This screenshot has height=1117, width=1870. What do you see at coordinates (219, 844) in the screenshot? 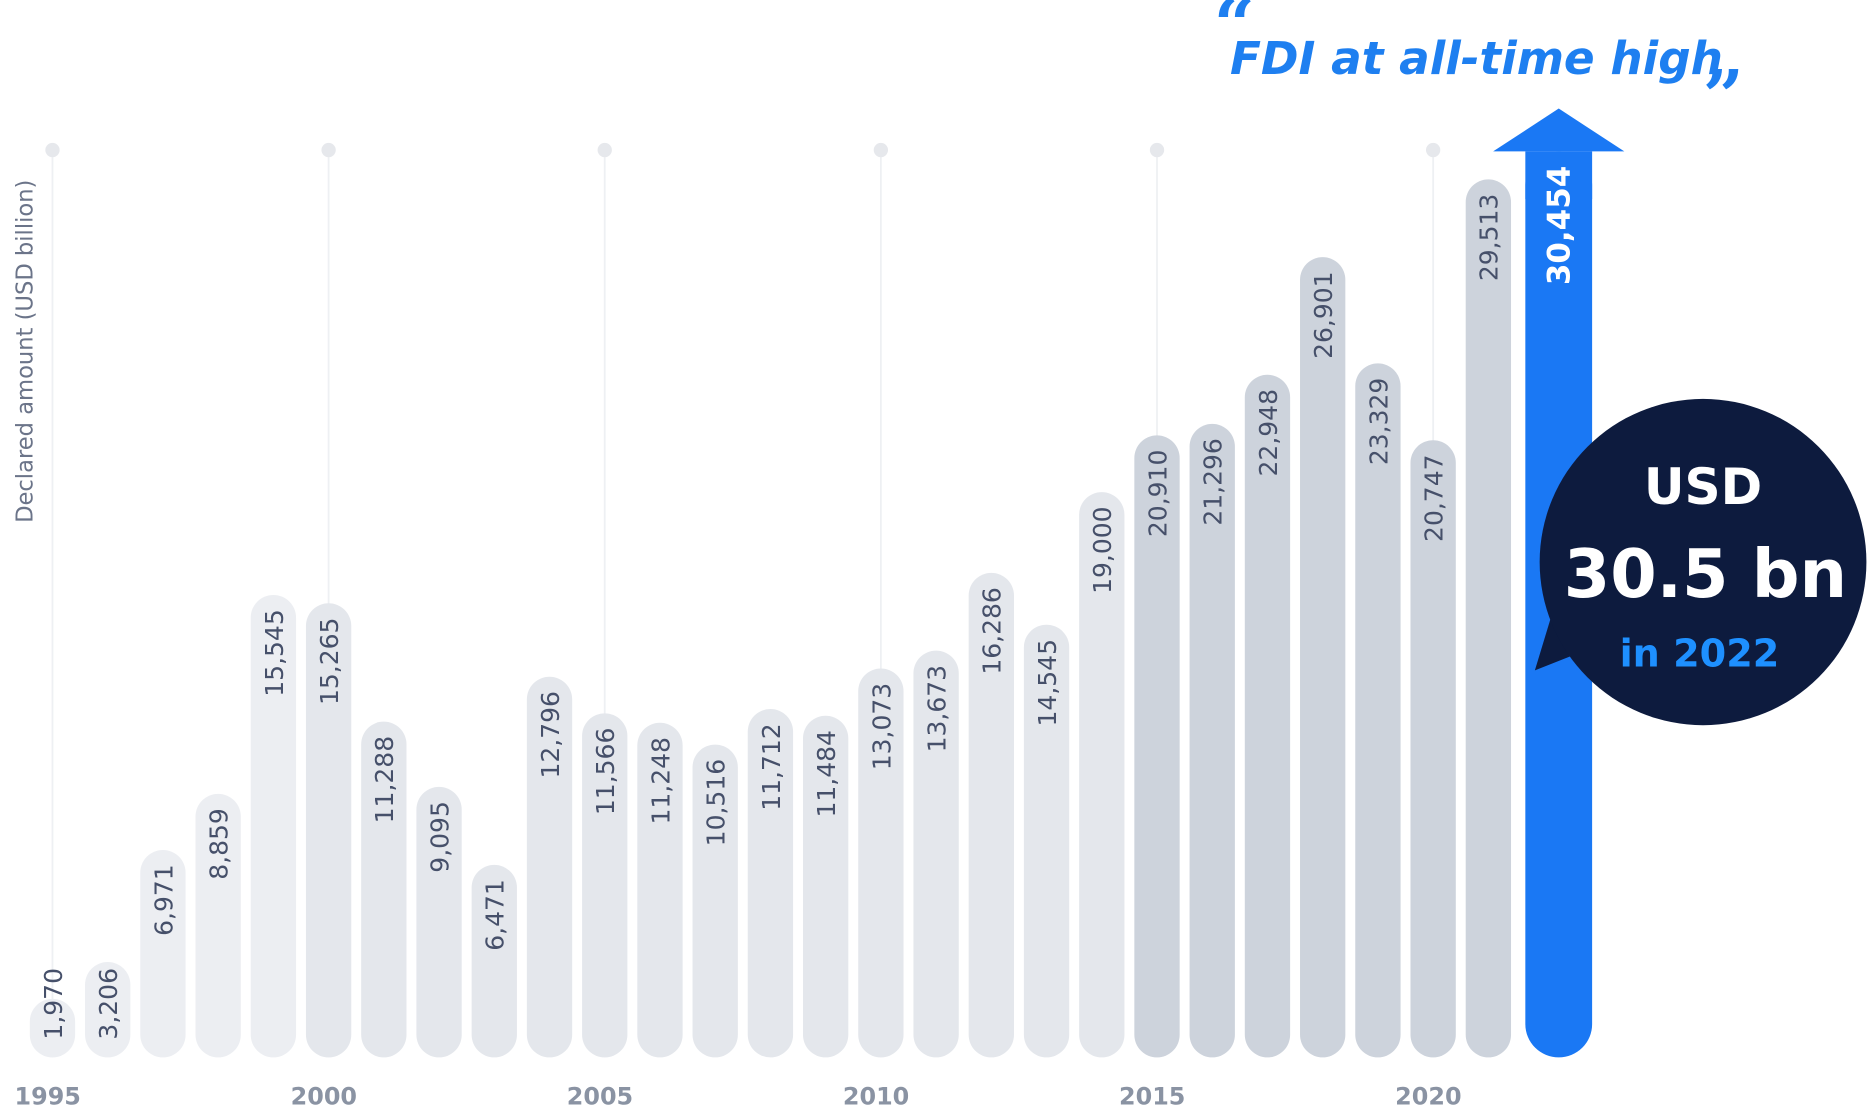
I see `value-label: 8,859` at bounding box center [219, 844].